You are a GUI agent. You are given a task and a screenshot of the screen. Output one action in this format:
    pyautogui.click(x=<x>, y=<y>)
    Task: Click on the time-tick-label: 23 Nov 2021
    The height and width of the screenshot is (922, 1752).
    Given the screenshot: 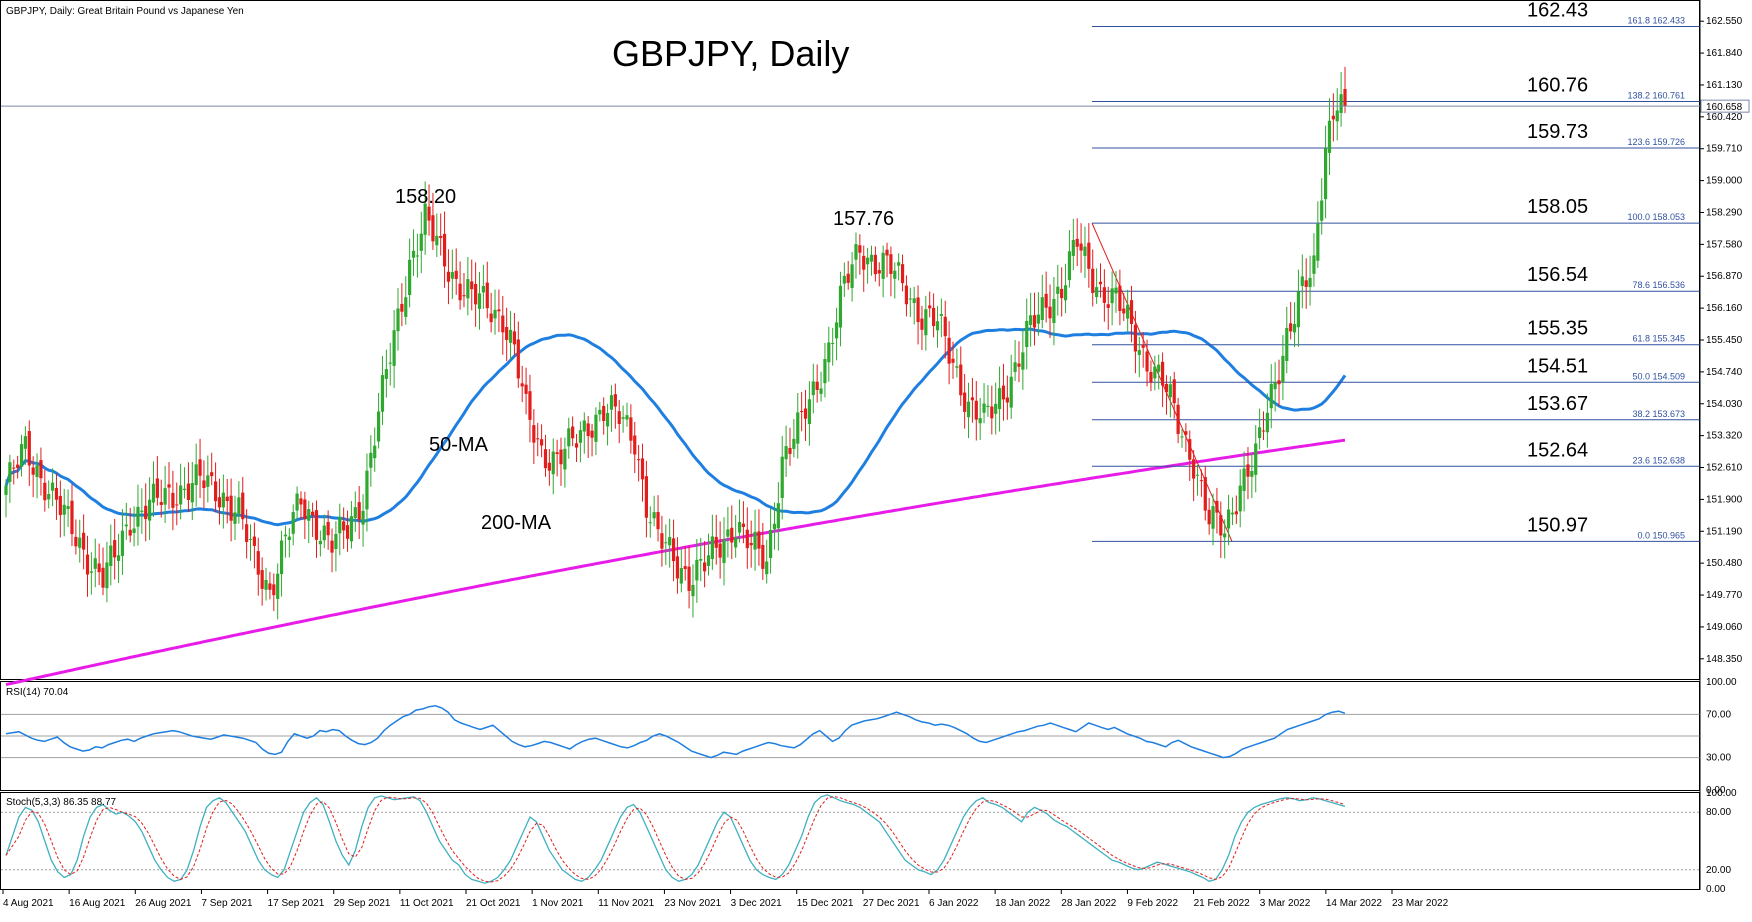 What is the action you would take?
    pyautogui.click(x=692, y=903)
    